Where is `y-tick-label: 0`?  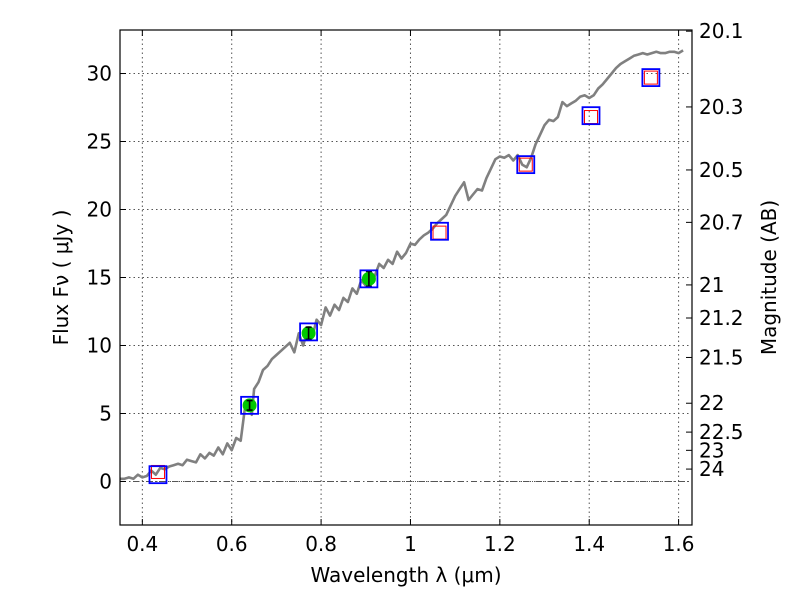
y-tick-label: 0 is located at coordinates (105, 481).